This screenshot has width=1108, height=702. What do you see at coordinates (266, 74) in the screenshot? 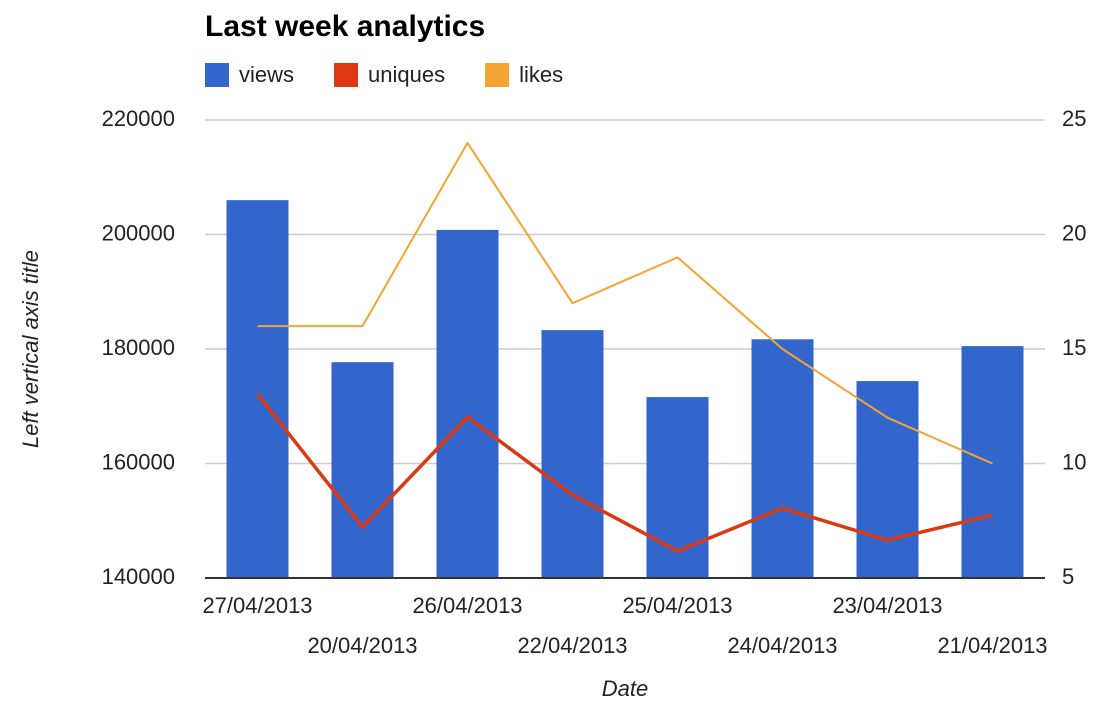
I see `legend-label: views` at bounding box center [266, 74].